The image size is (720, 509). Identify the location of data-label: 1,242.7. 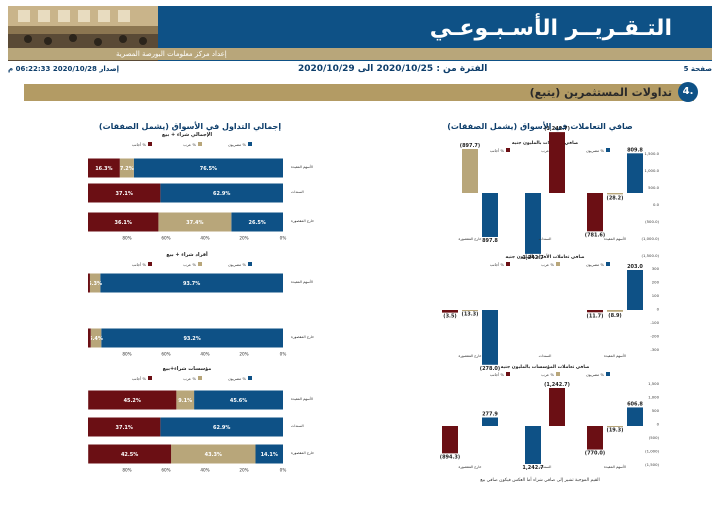
(533, 258).